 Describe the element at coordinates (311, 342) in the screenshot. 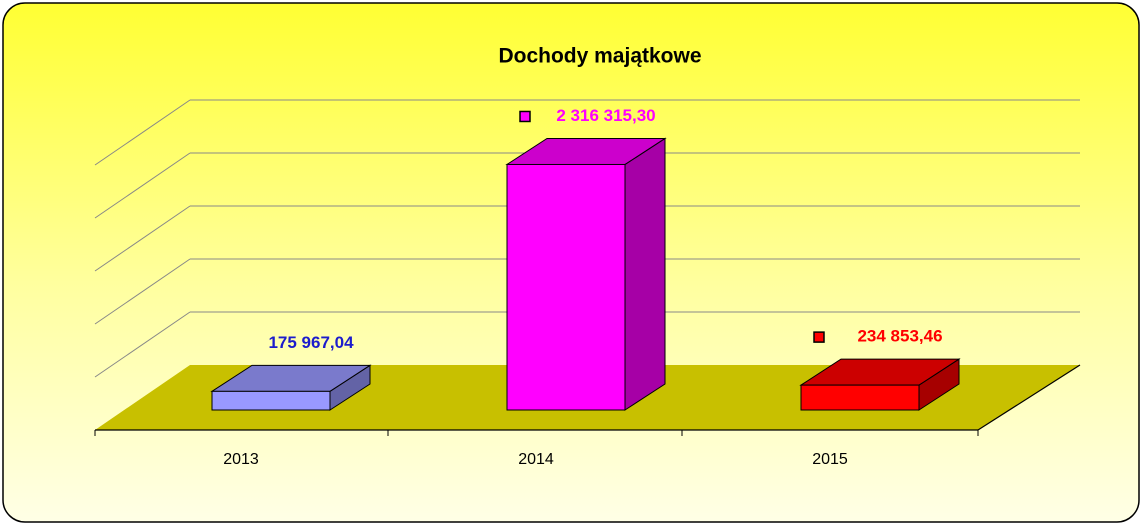

I see `data-label: 175 967,04` at that location.